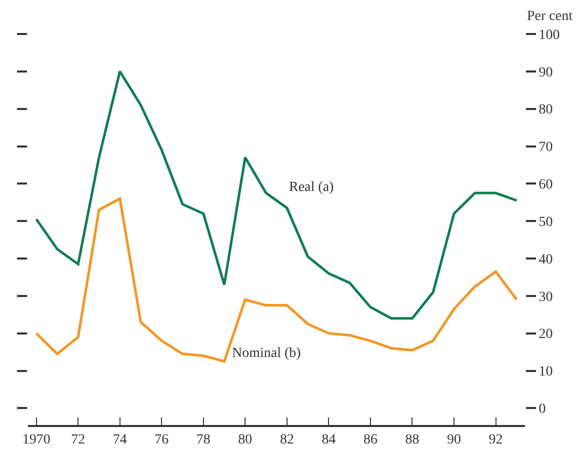  Describe the element at coordinates (495, 440) in the screenshot. I see `x-tick-label: 92` at that location.